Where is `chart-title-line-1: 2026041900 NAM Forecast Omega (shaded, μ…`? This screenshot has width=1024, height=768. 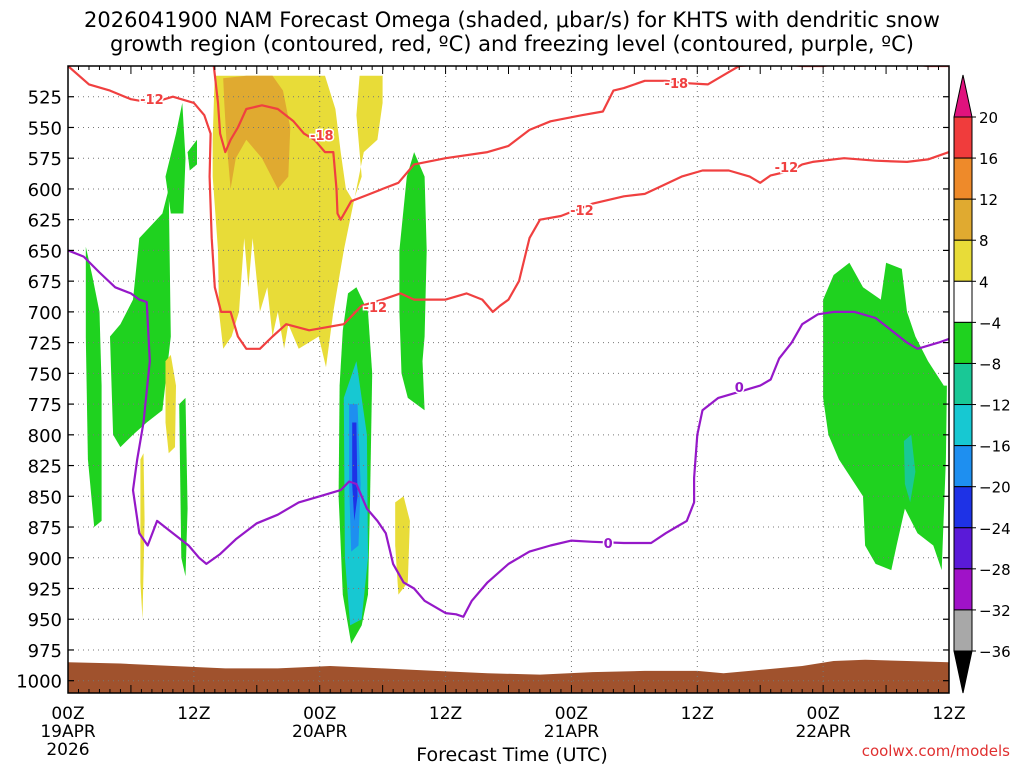
chart-title-line-1: 2026041900 NAM Forecast Omega (shaded, μ… is located at coordinates (512, 20).